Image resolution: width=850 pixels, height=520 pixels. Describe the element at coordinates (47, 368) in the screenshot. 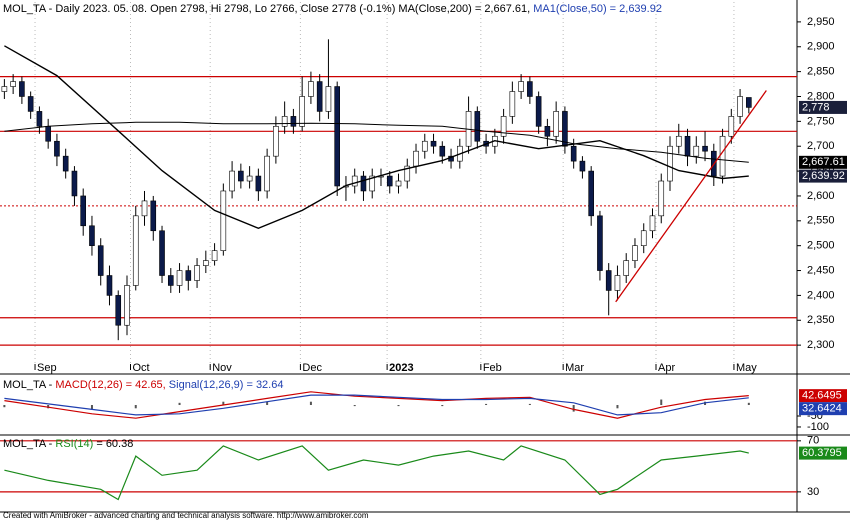

I see `x-tick-label: Sep` at that location.